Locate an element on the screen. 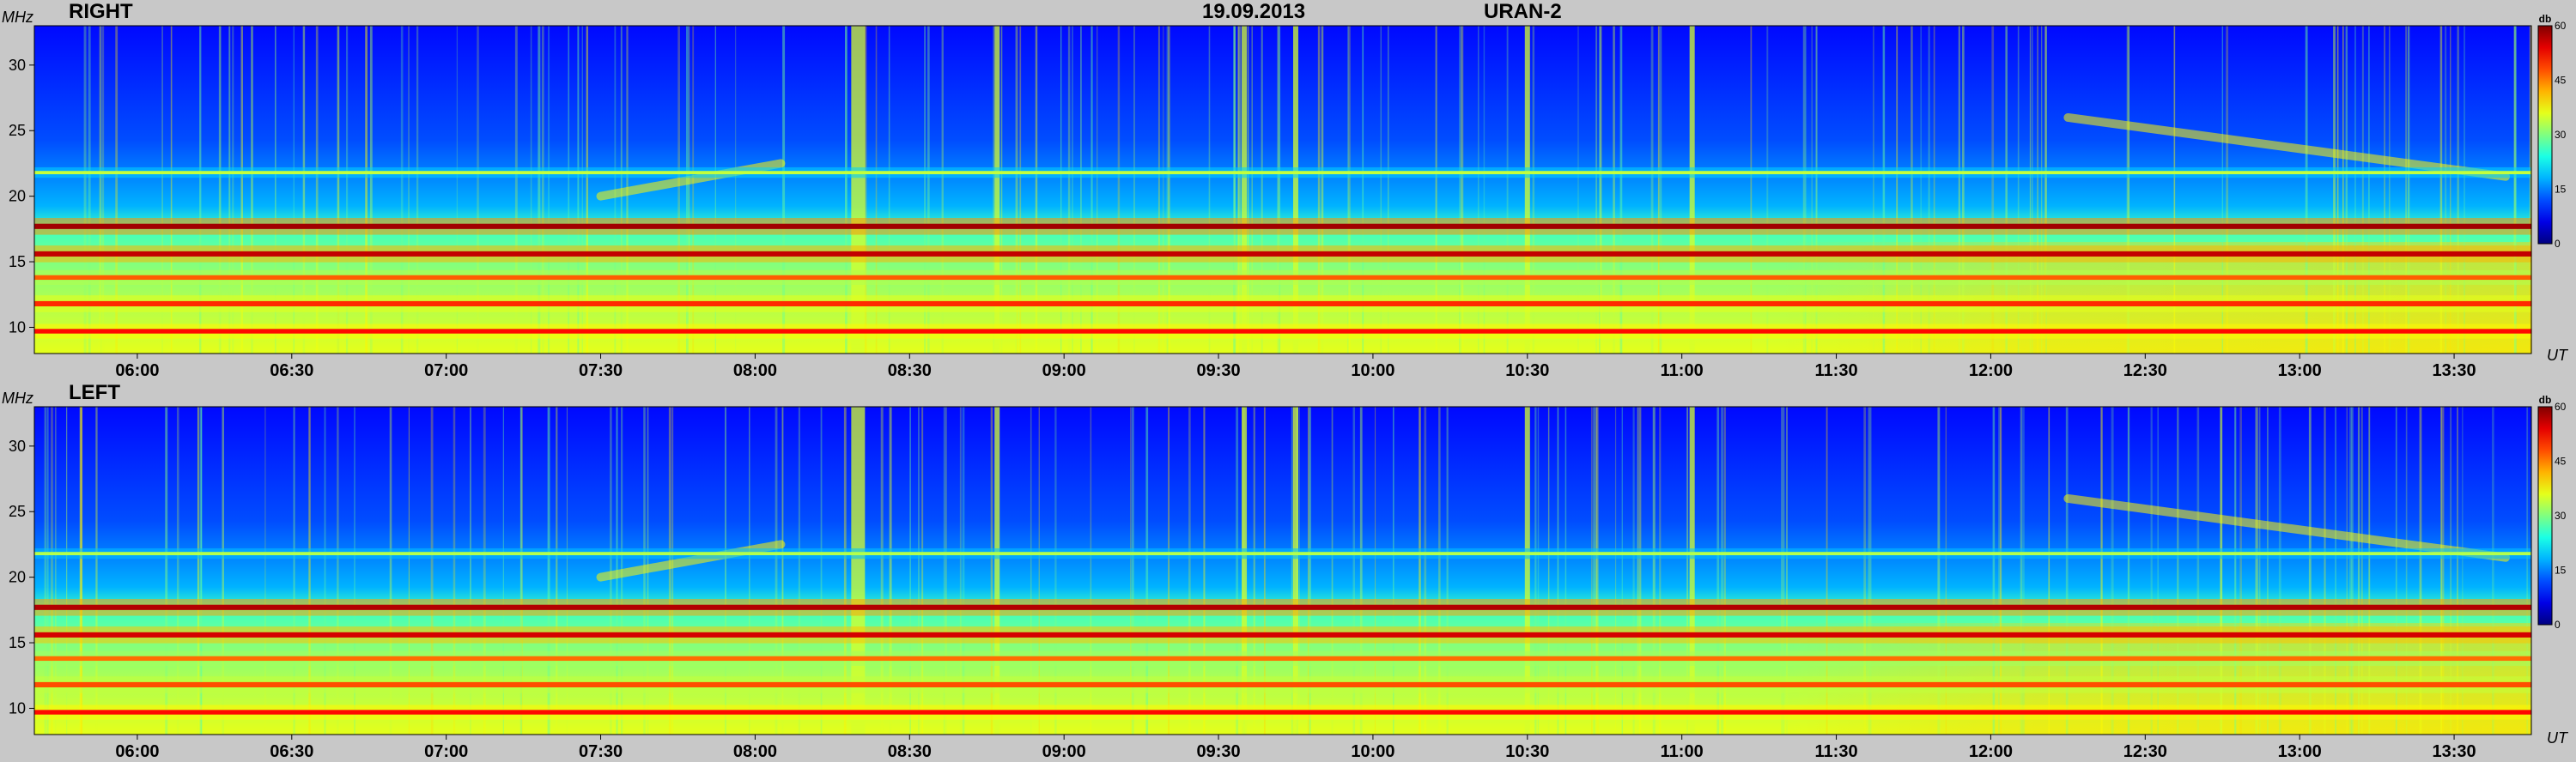 This screenshot has width=2576, height=762. x-tick-label: 13:00 is located at coordinates (2300, 751).